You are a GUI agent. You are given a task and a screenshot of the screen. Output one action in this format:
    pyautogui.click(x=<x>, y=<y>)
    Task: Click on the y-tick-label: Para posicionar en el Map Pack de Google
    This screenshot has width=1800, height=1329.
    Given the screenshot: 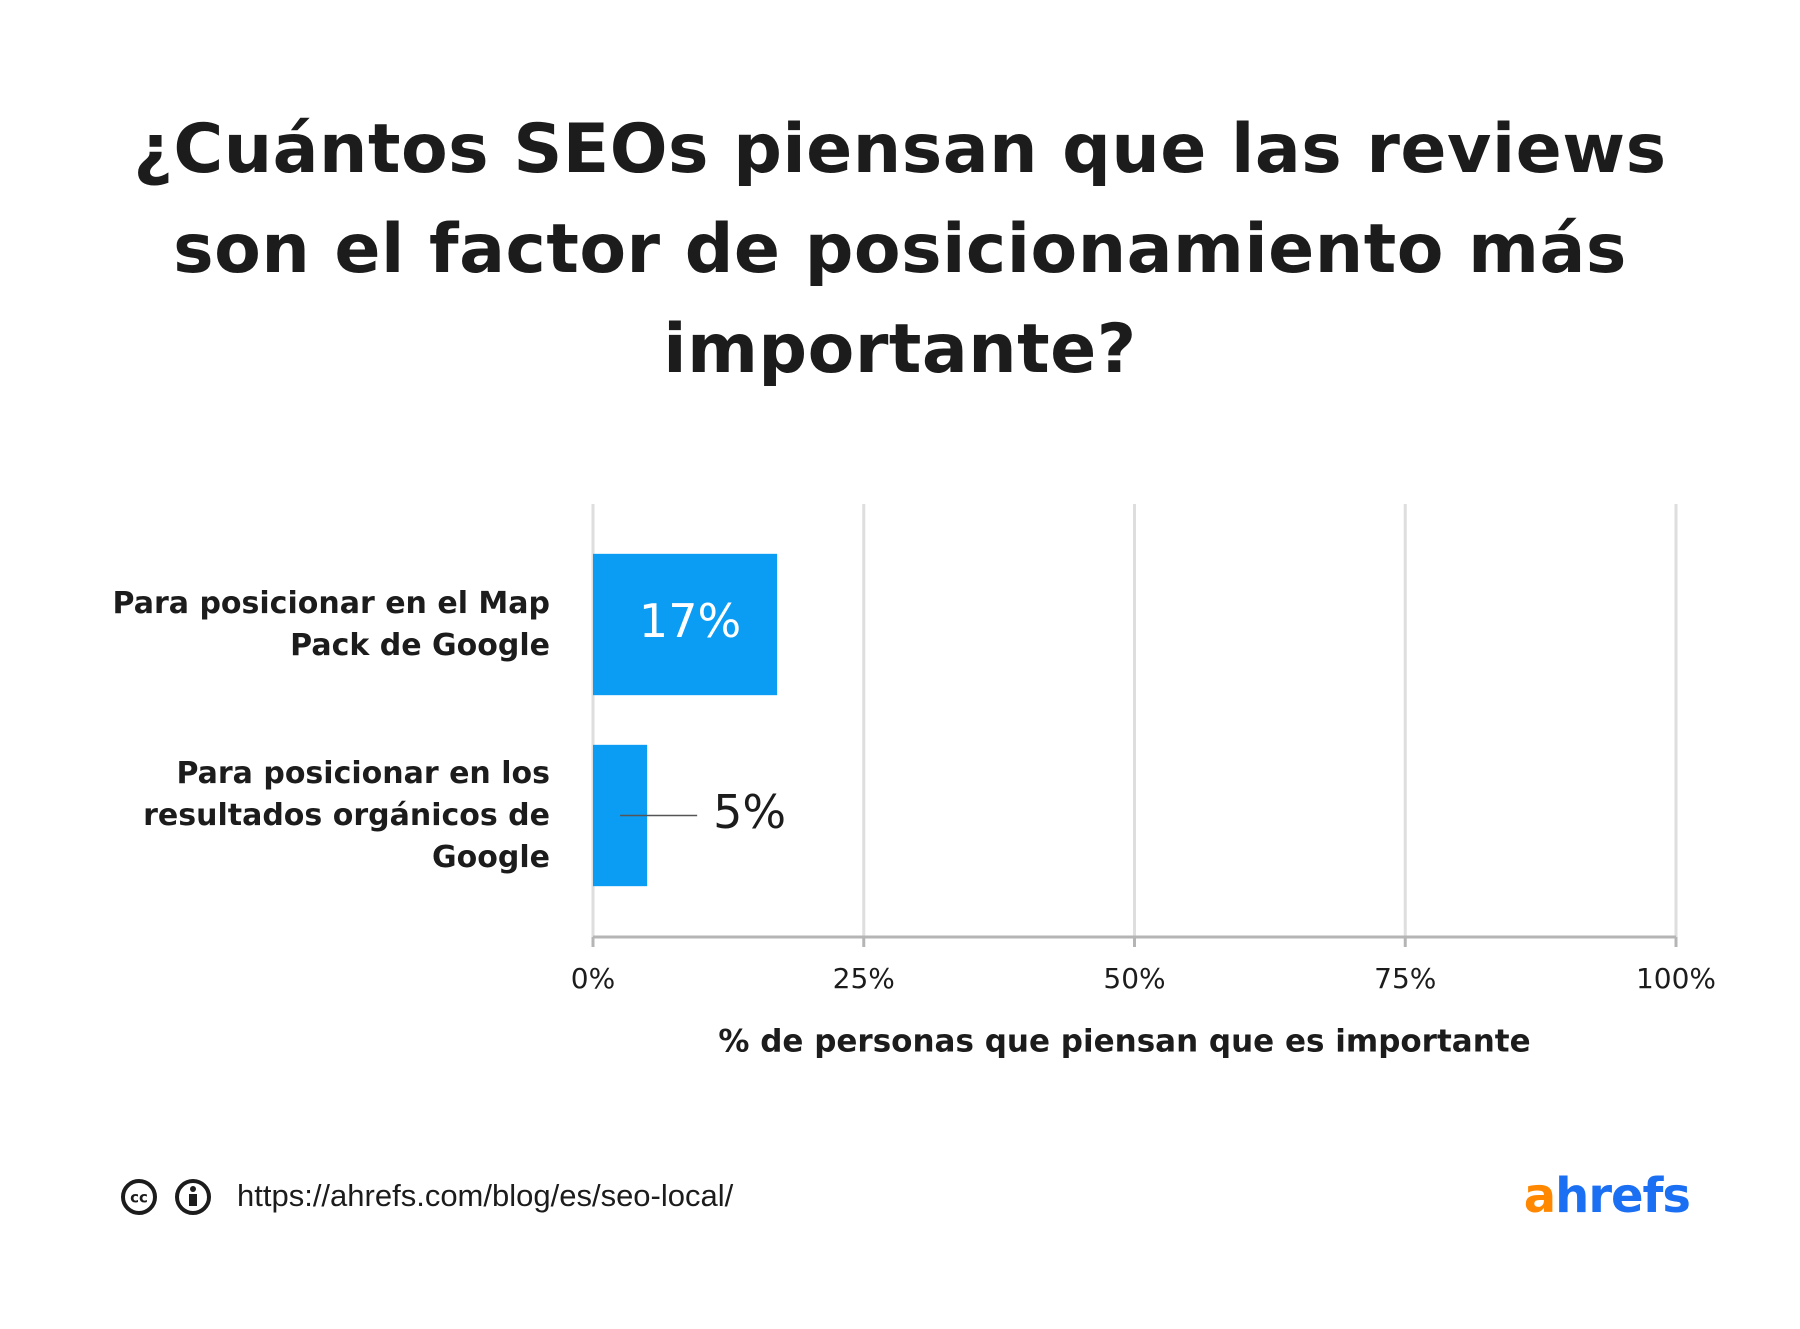 What is the action you would take?
    pyautogui.click(x=331, y=624)
    